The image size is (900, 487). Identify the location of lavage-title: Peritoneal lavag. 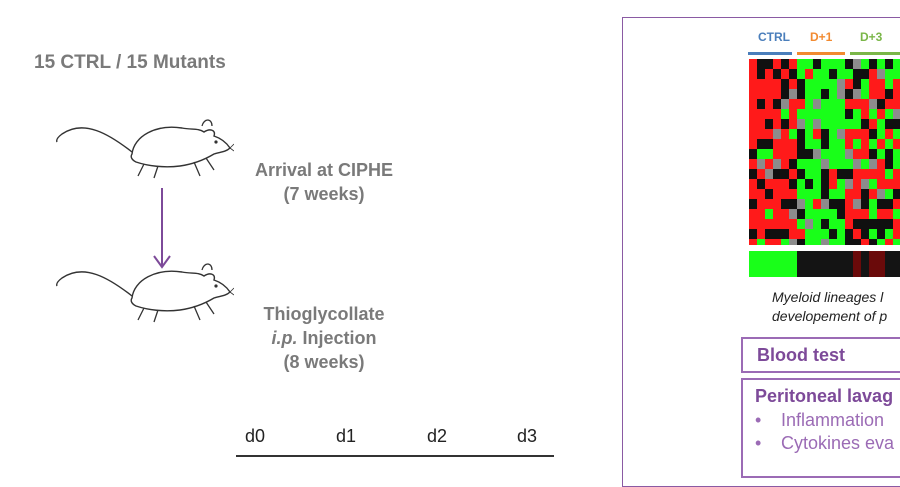
(824, 396).